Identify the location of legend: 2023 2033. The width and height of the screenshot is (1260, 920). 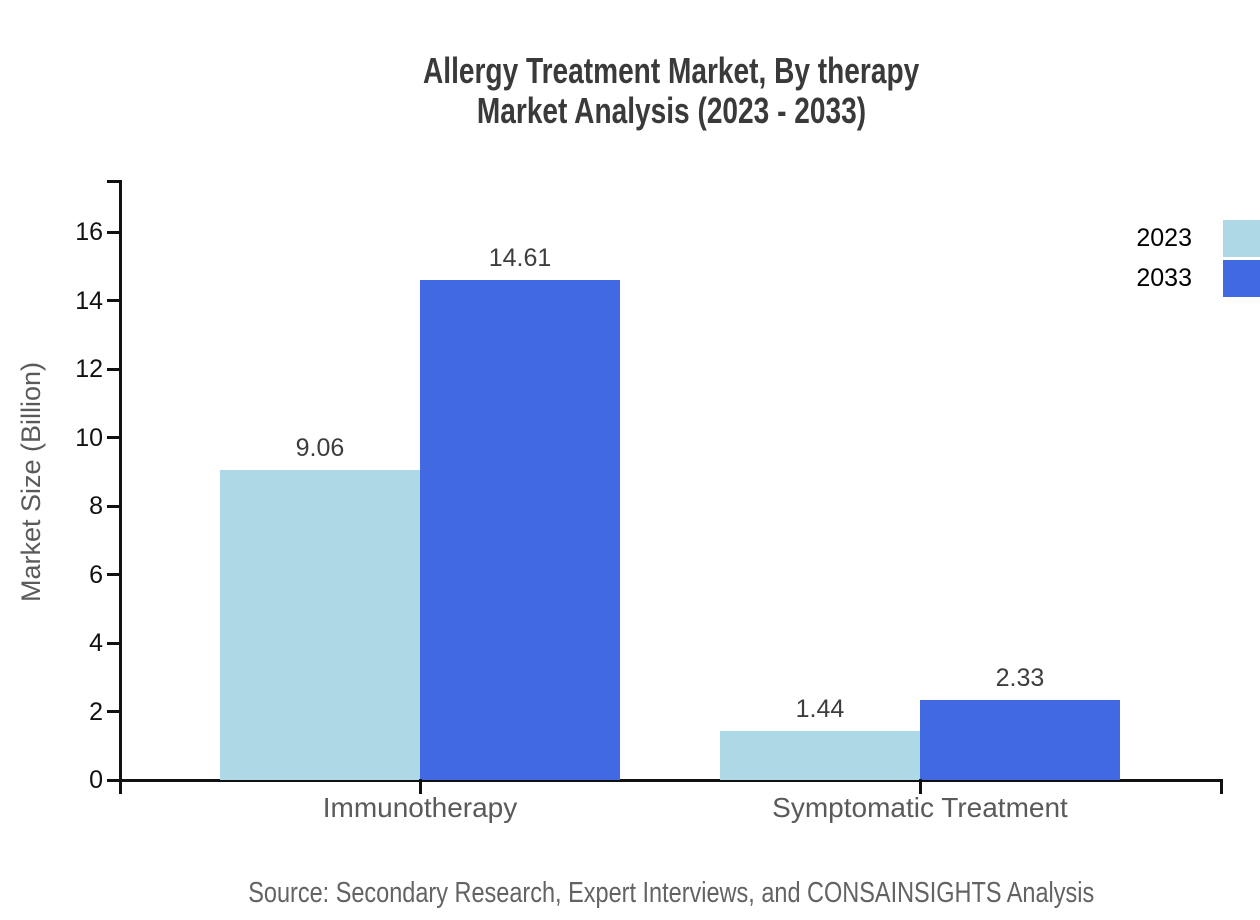
(1198, 258).